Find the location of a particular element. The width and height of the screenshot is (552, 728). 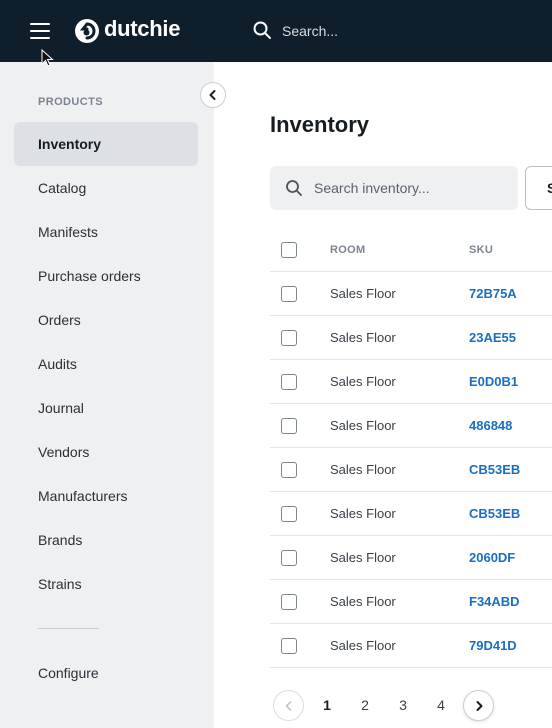

sku-link: 23AE55 is located at coordinates (492, 337).